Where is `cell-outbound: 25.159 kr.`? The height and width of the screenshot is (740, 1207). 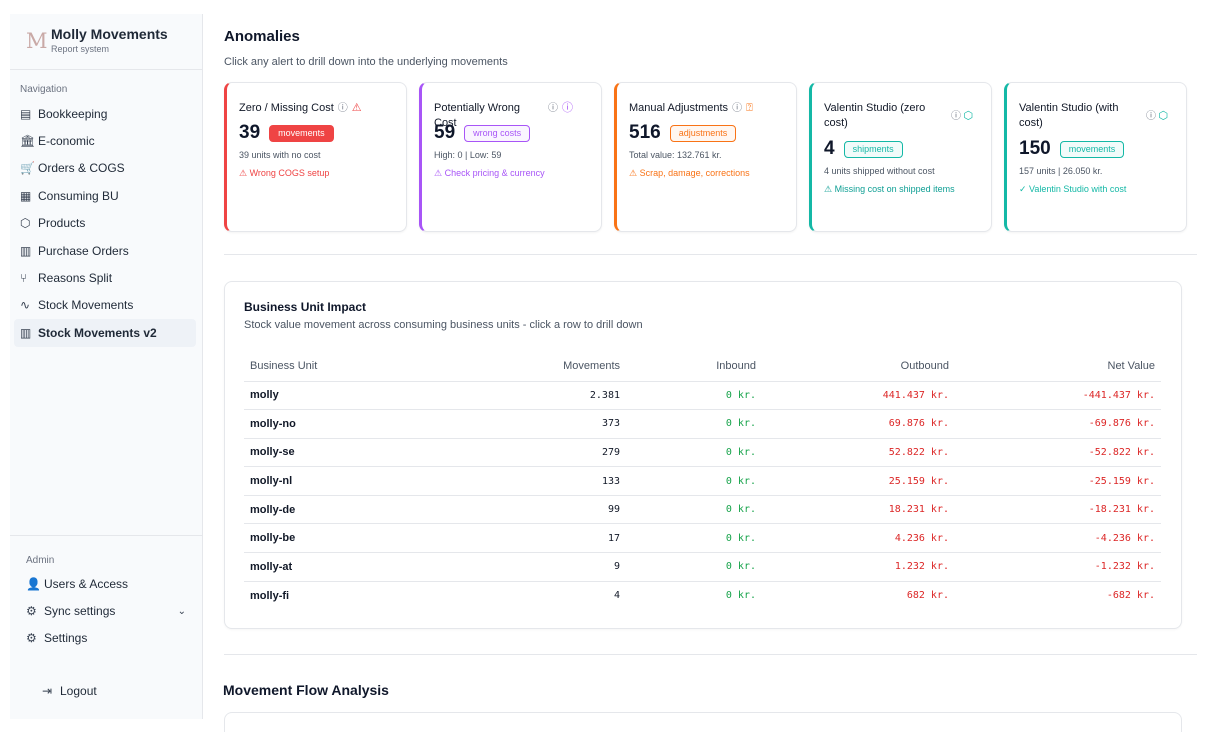 cell-outbound: 25.159 kr. is located at coordinates (858, 481).